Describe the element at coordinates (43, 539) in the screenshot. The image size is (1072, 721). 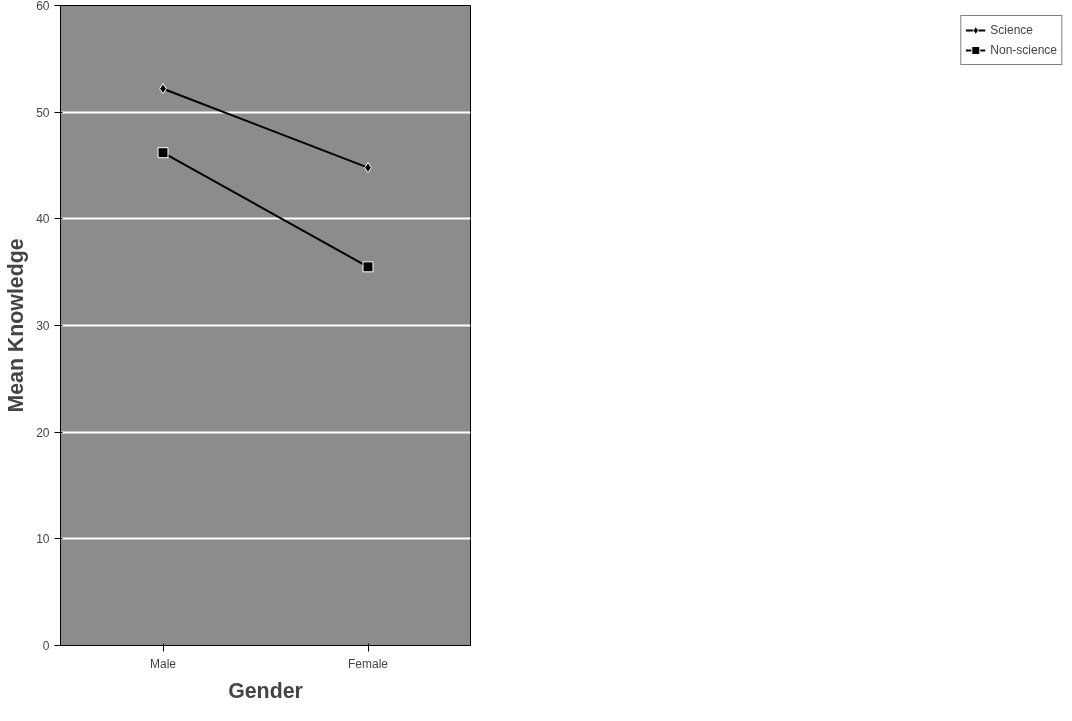
I see `y-tick-label: 10` at that location.